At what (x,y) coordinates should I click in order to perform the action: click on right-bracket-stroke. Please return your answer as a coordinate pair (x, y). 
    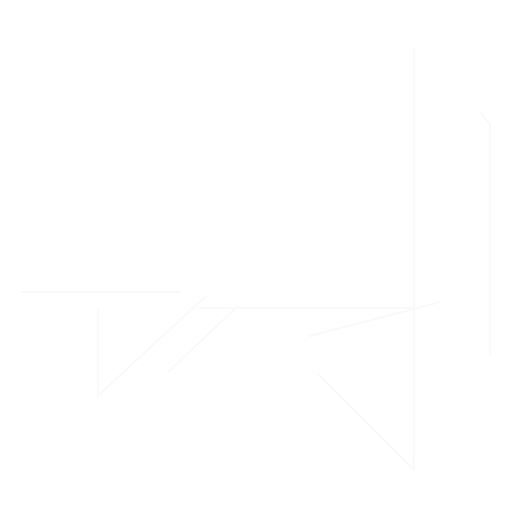
    Looking at the image, I should click on (485, 233).